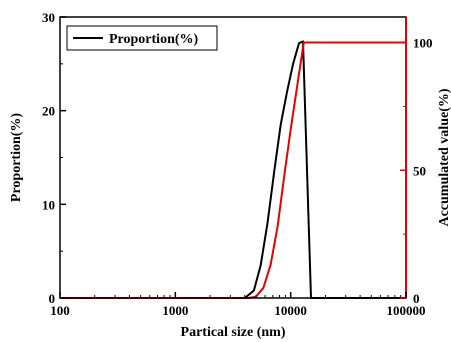 This screenshot has width=451, height=342. I want to click on left-y-tick-label: 0, so click(52, 298).